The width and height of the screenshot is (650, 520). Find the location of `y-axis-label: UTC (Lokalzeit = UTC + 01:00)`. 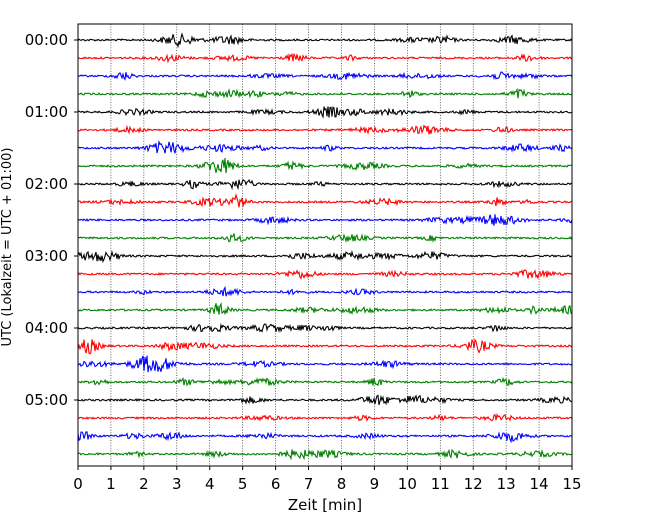

y-axis-label: UTC (Lokalzeit = UTC + 01:00) is located at coordinates (7, 247).